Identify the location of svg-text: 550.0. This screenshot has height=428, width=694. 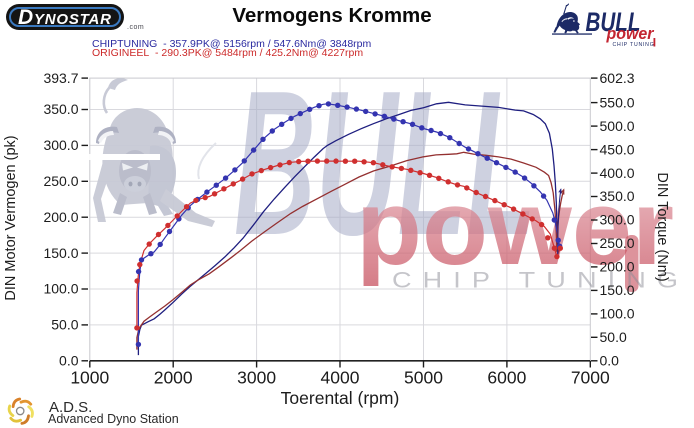
(617, 102).